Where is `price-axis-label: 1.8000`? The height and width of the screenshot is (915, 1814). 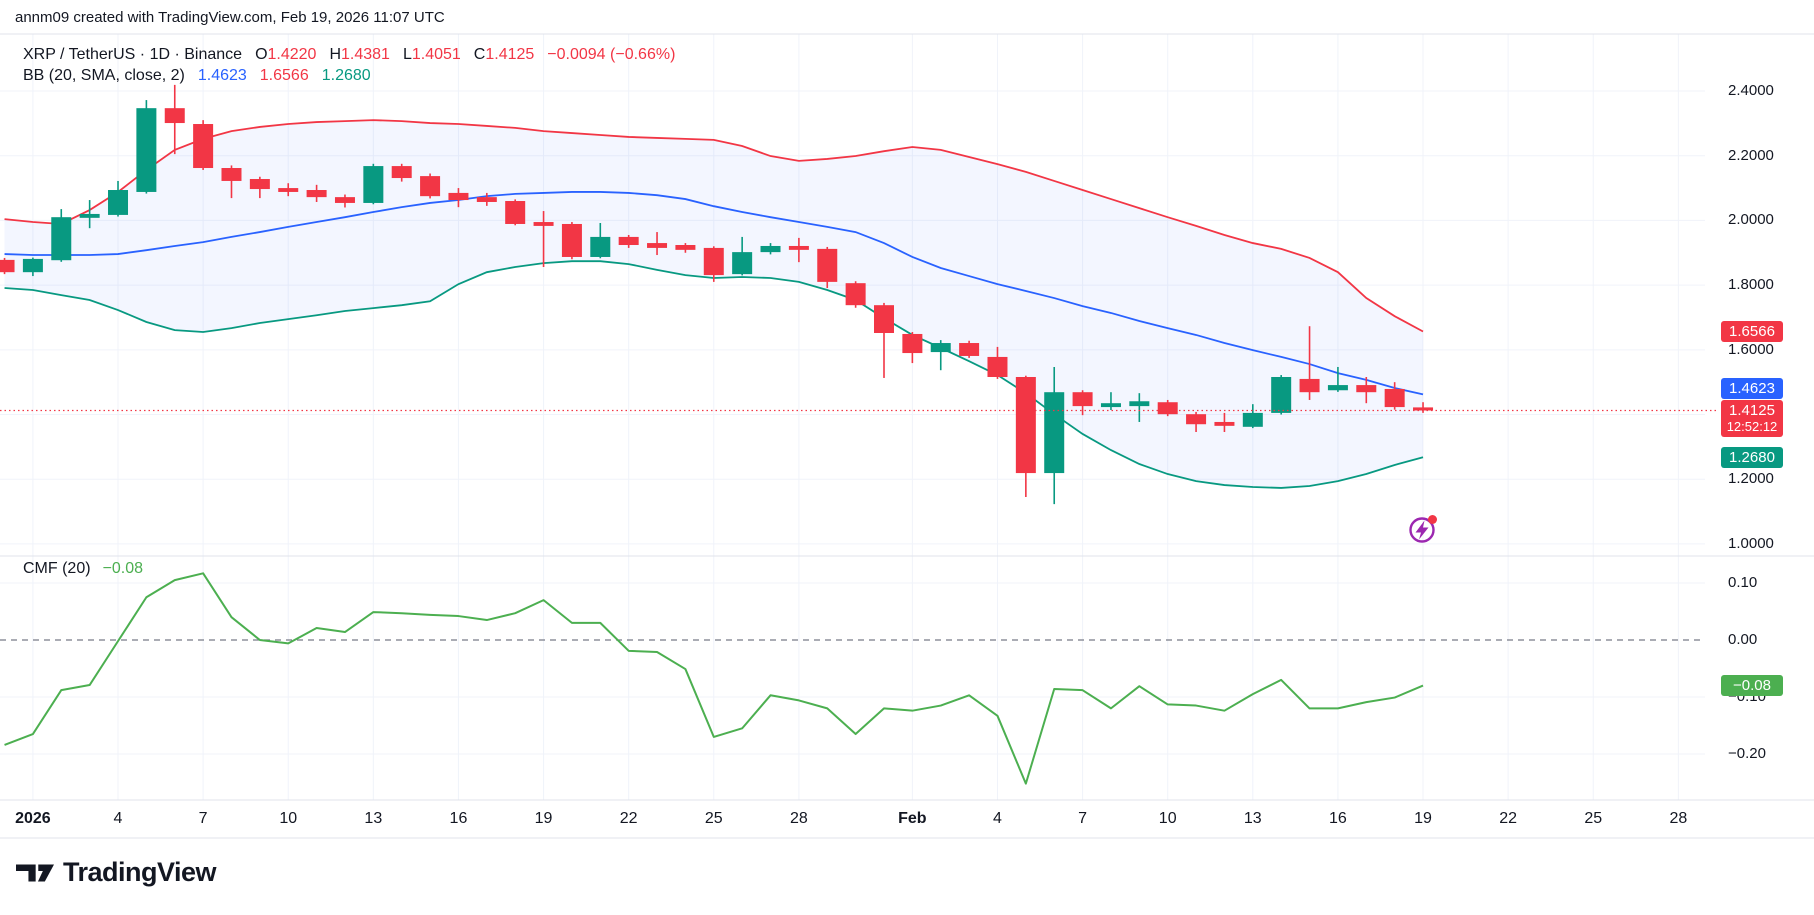
price-axis-label: 1.8000 is located at coordinates (1751, 285).